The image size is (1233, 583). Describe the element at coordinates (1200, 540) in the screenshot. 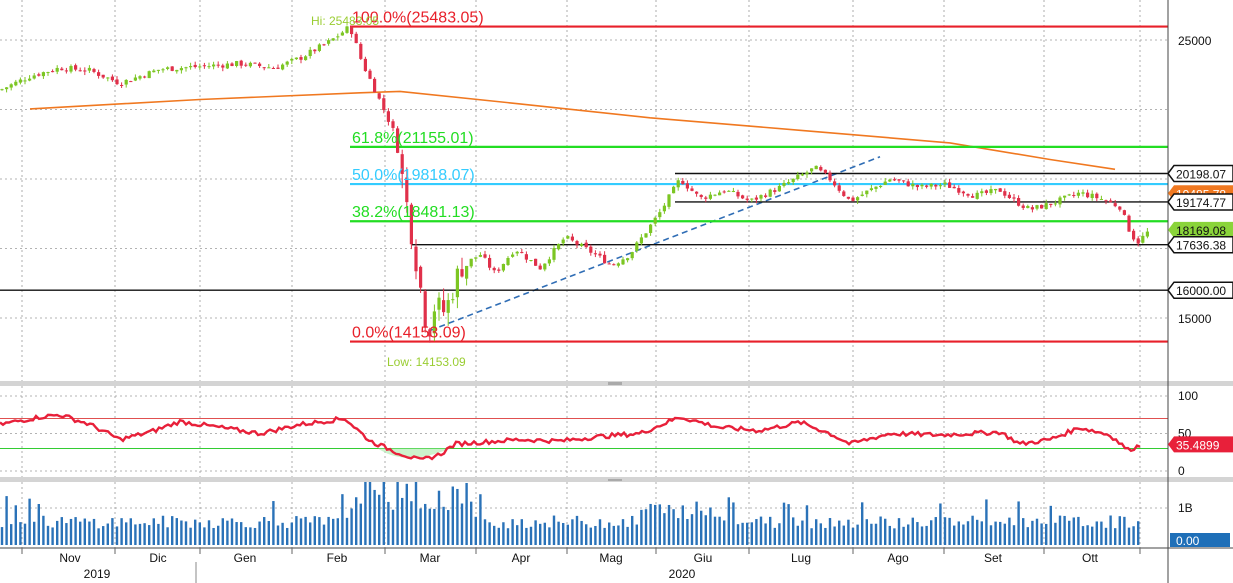

I see `volume-value-tag: 0.00` at that location.